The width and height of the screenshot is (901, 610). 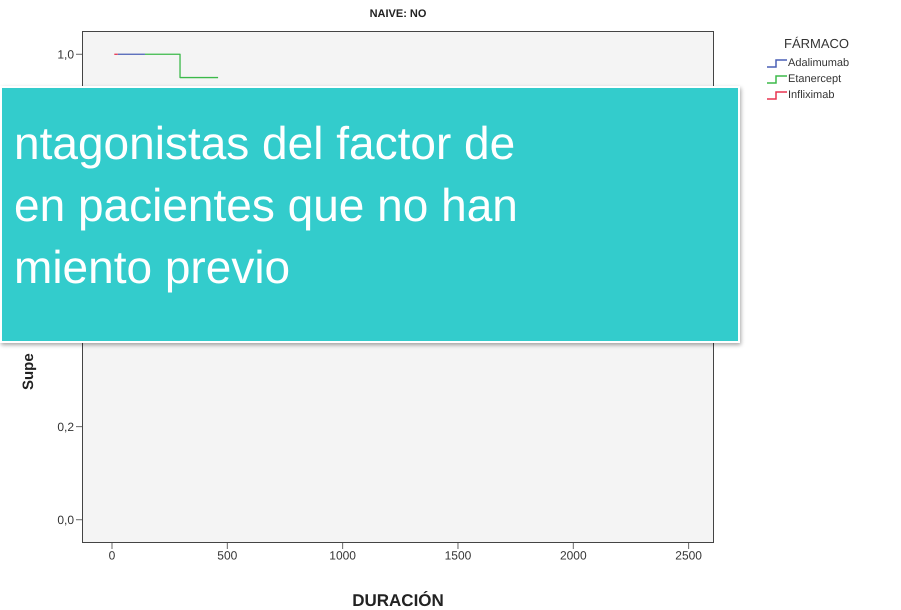 What do you see at coordinates (265, 143) in the screenshot?
I see `annotation: ntagonistas del factor de` at bounding box center [265, 143].